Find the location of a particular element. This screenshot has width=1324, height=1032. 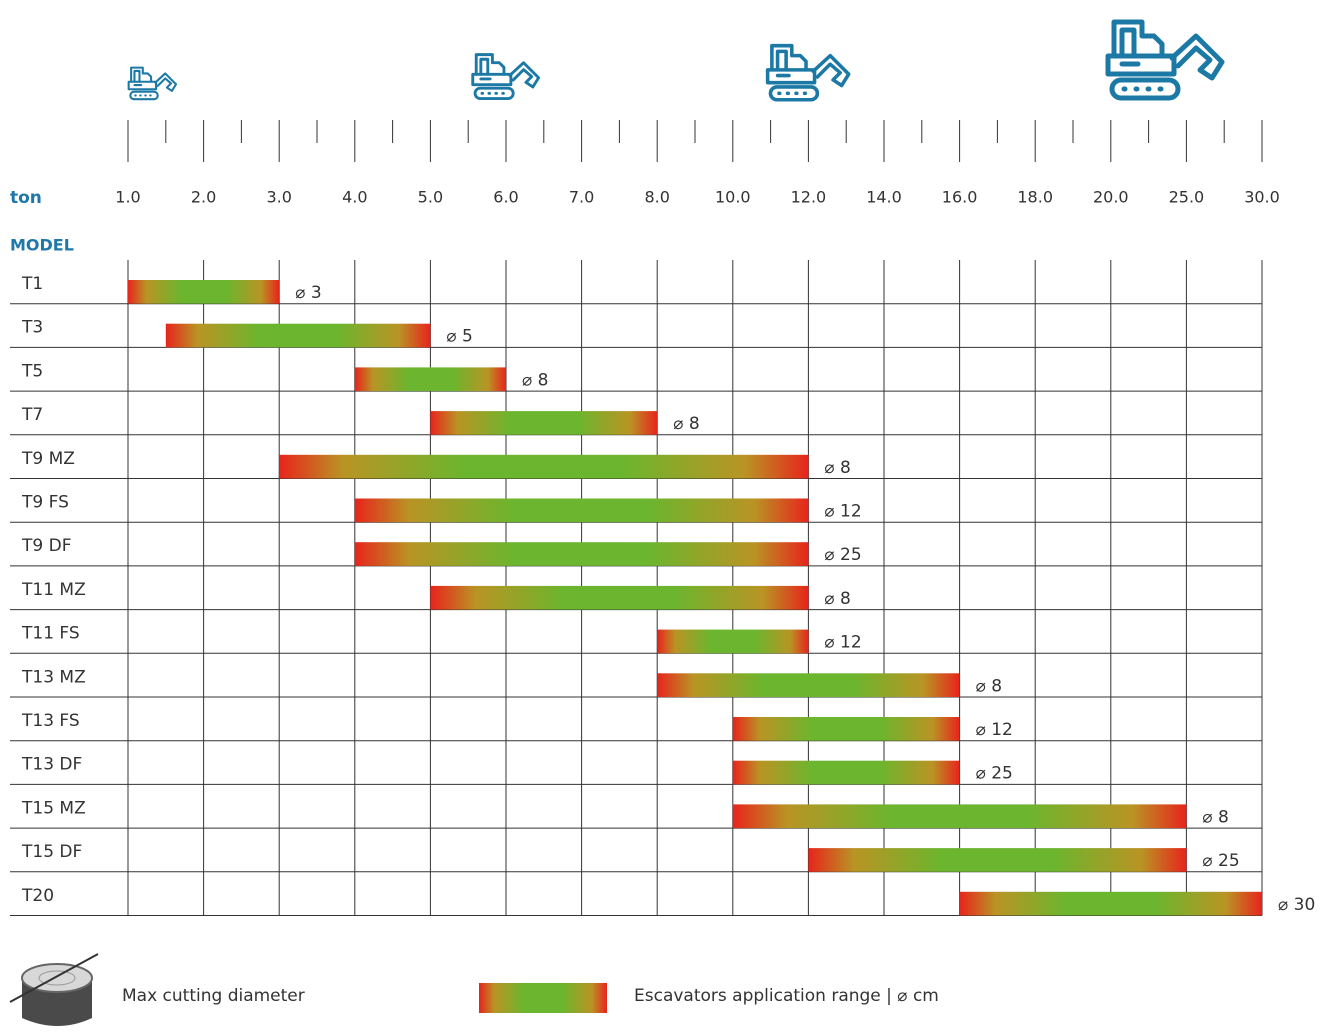

x-tick-label: 4.0 is located at coordinates (354, 197).